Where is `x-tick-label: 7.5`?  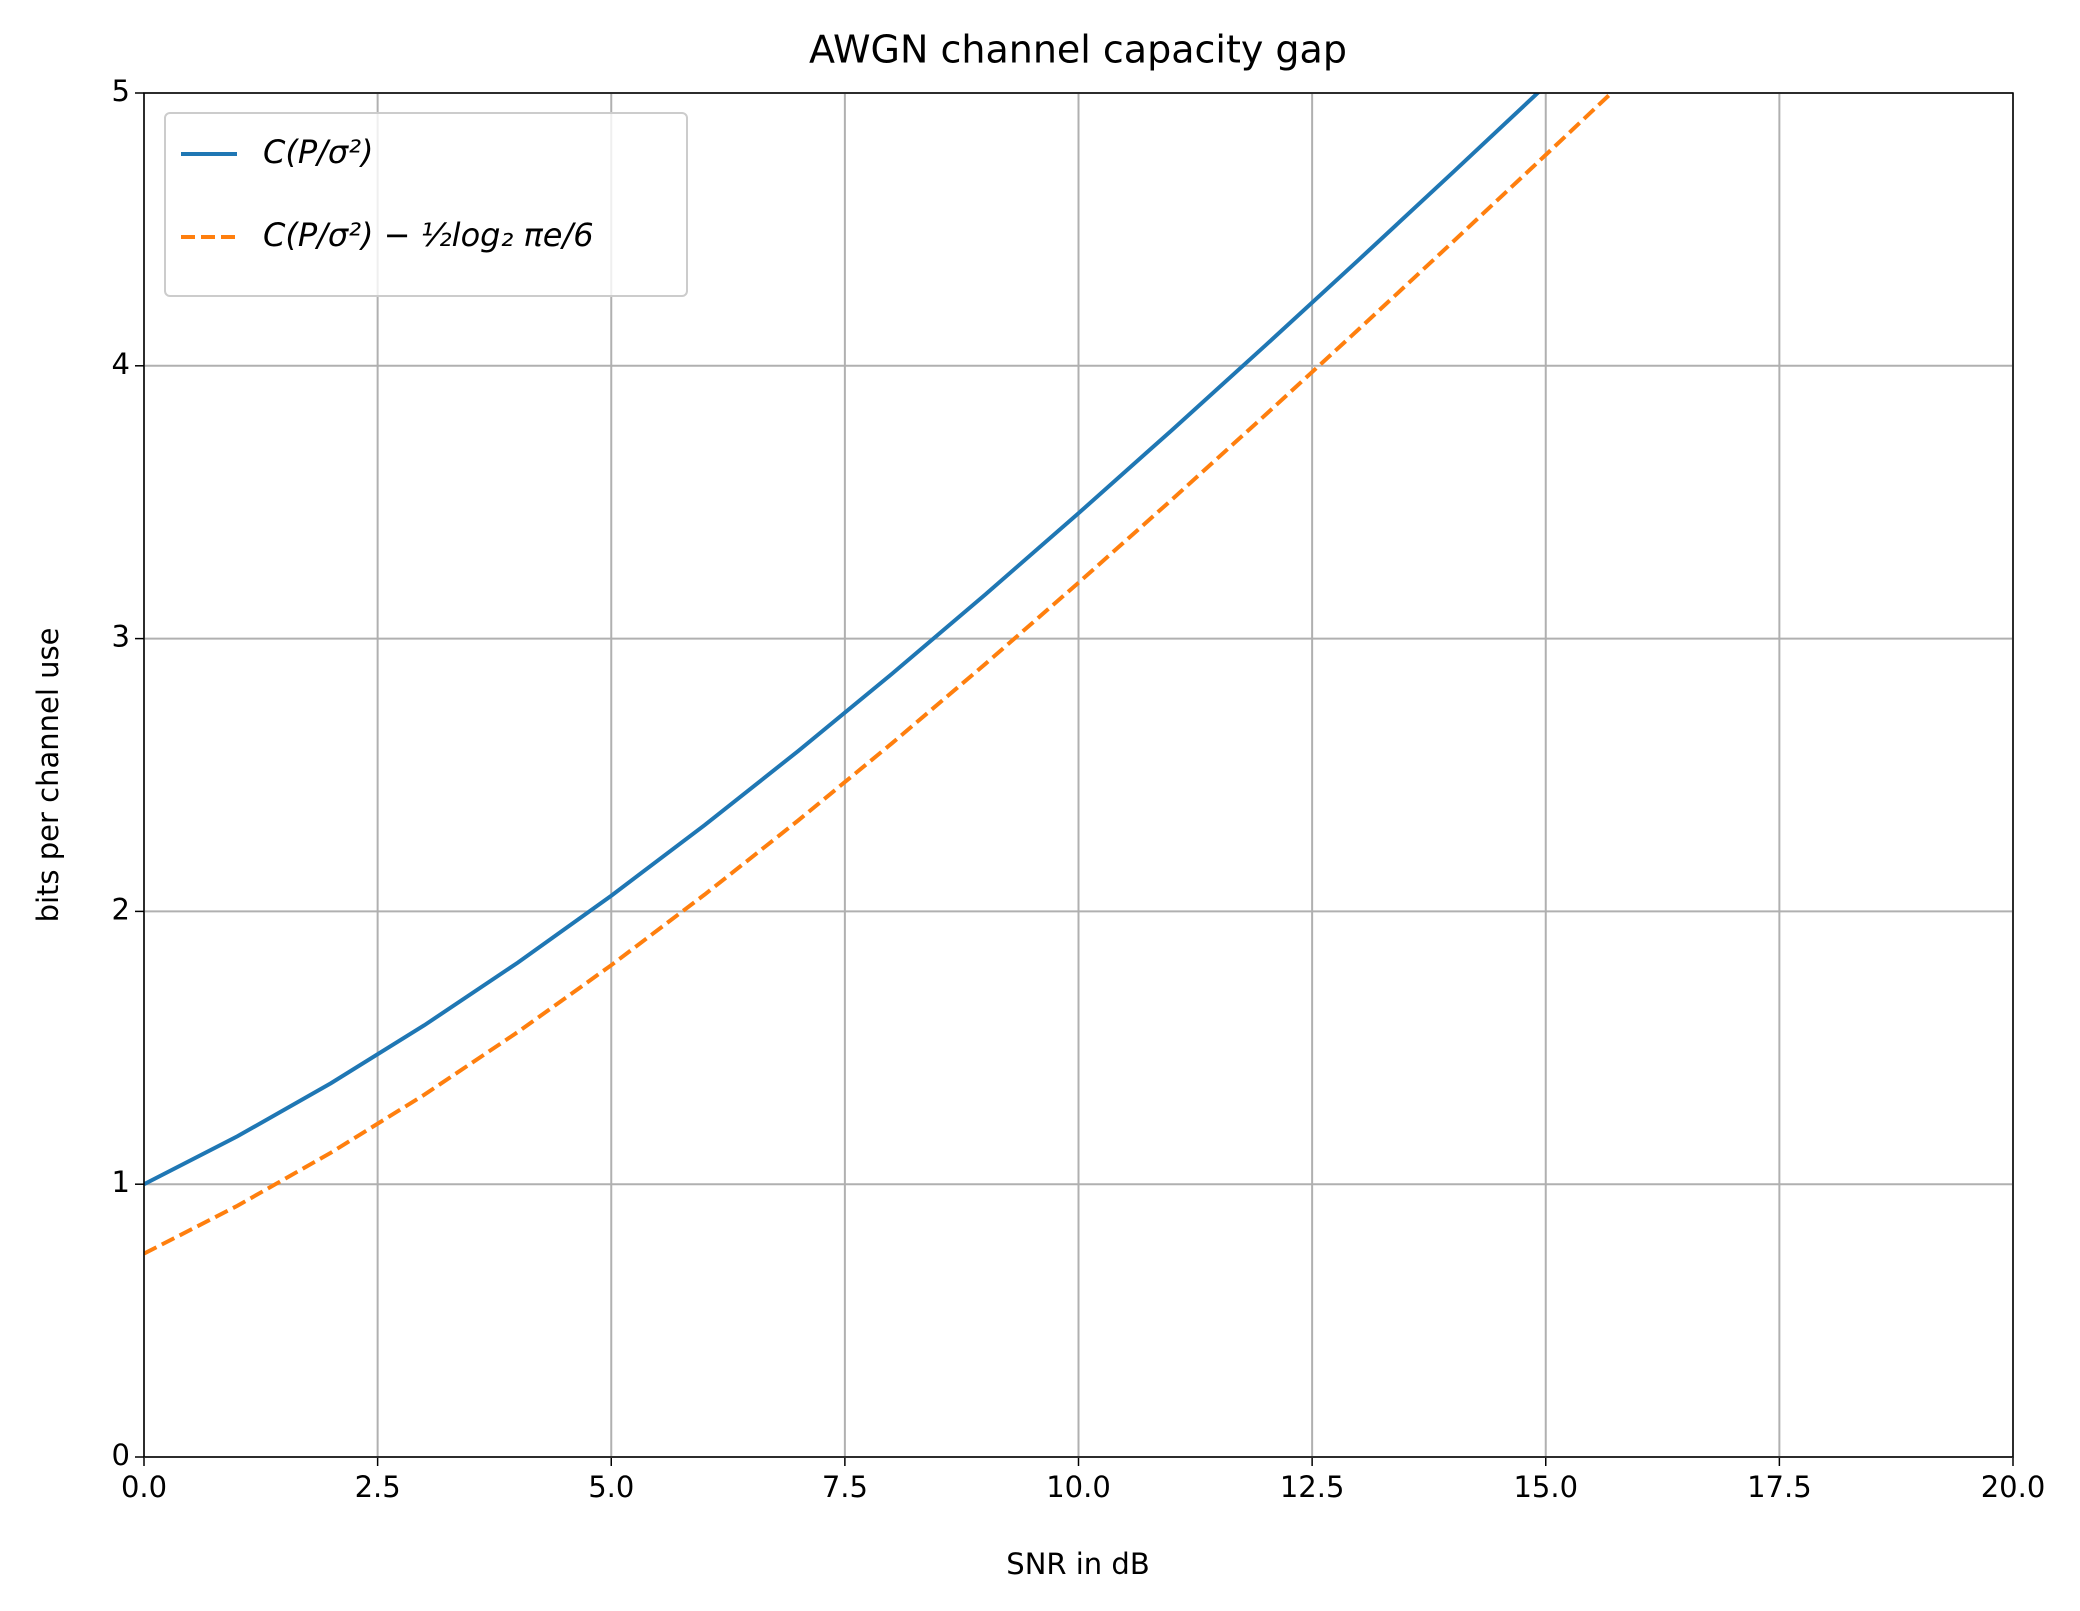 x-tick-label: 7.5 is located at coordinates (845, 1487).